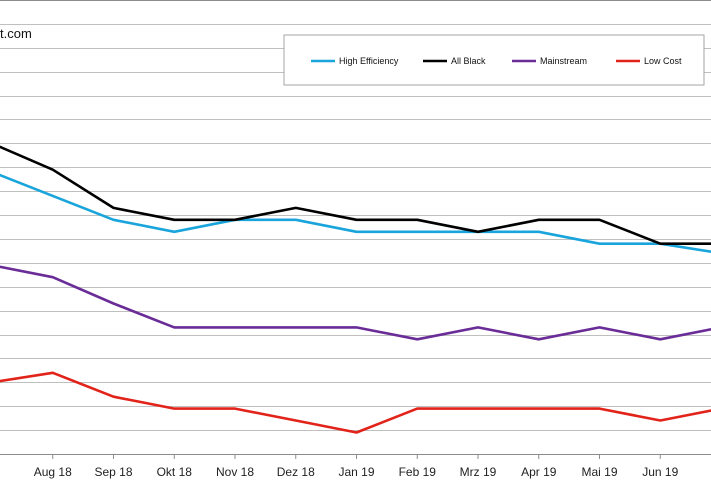 This screenshot has width=711, height=503. Describe the element at coordinates (235, 472) in the screenshot. I see `x-tick-label: Nov 18` at that location.